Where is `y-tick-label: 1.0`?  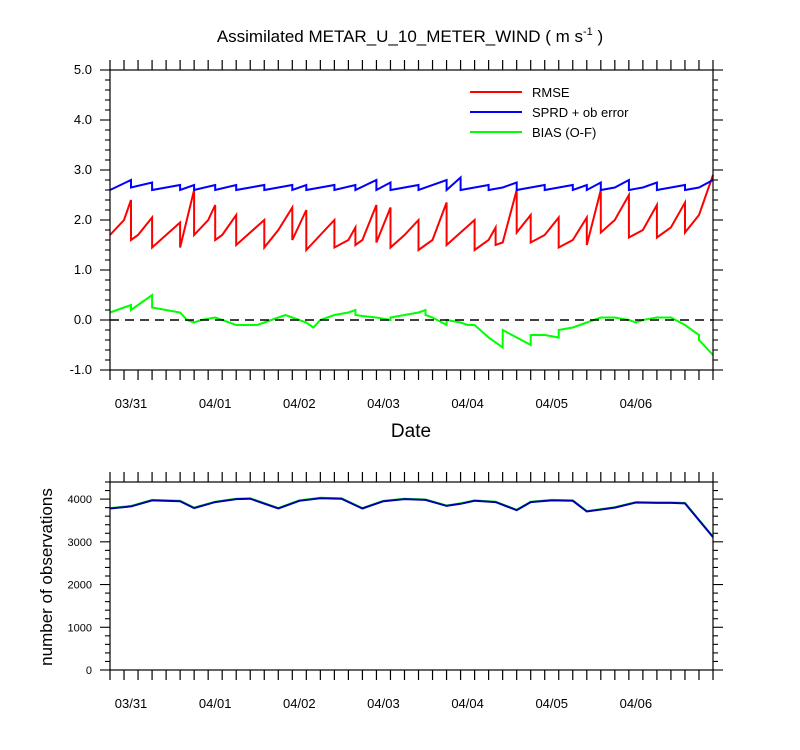 y-tick-label: 1.0 is located at coordinates (83, 269).